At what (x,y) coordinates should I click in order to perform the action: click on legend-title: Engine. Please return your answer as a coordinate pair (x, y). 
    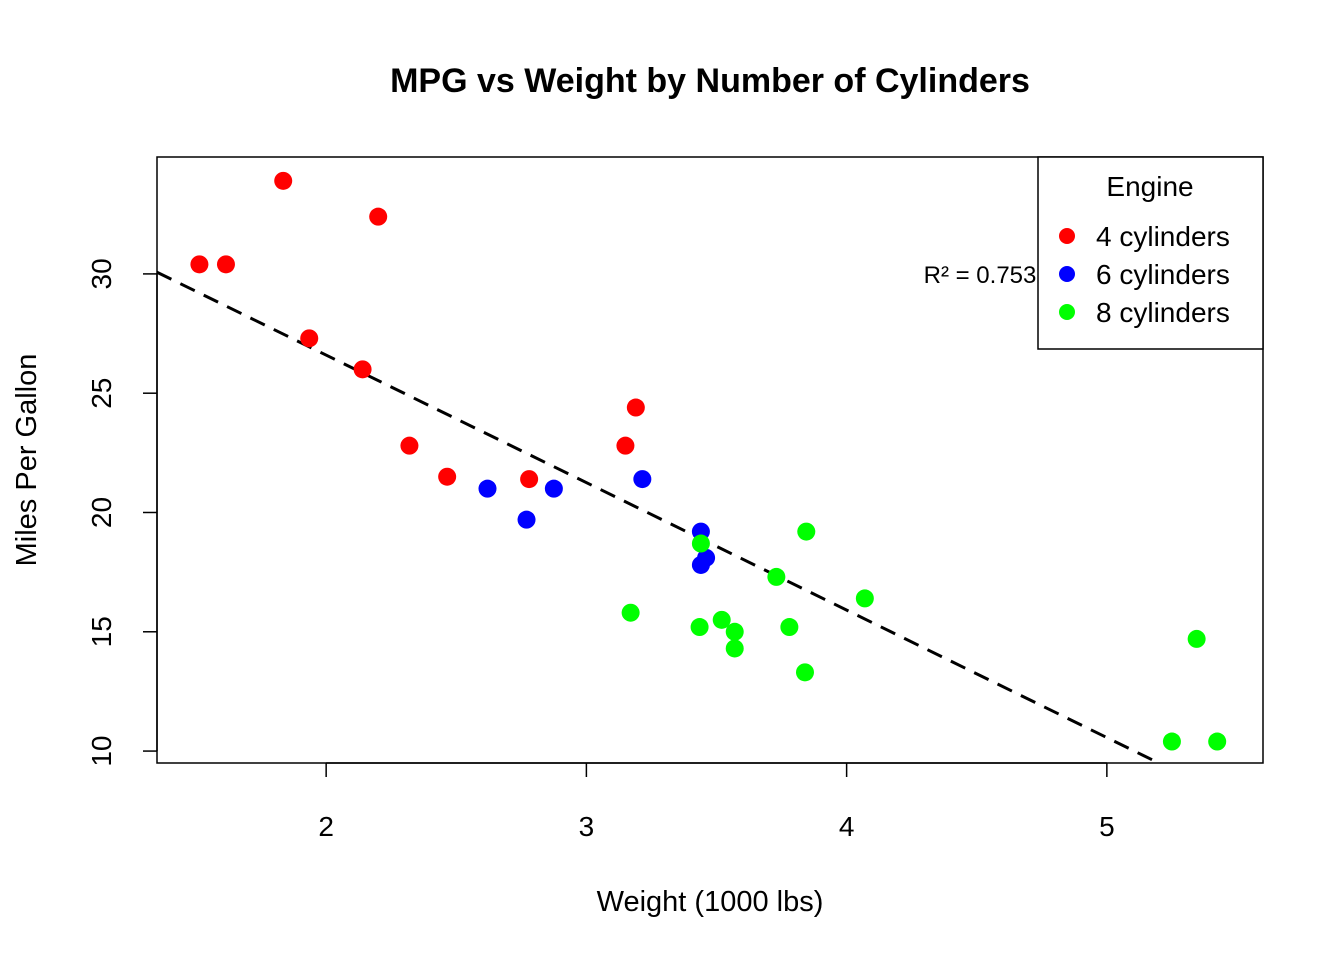
    Looking at the image, I should click on (1149, 186).